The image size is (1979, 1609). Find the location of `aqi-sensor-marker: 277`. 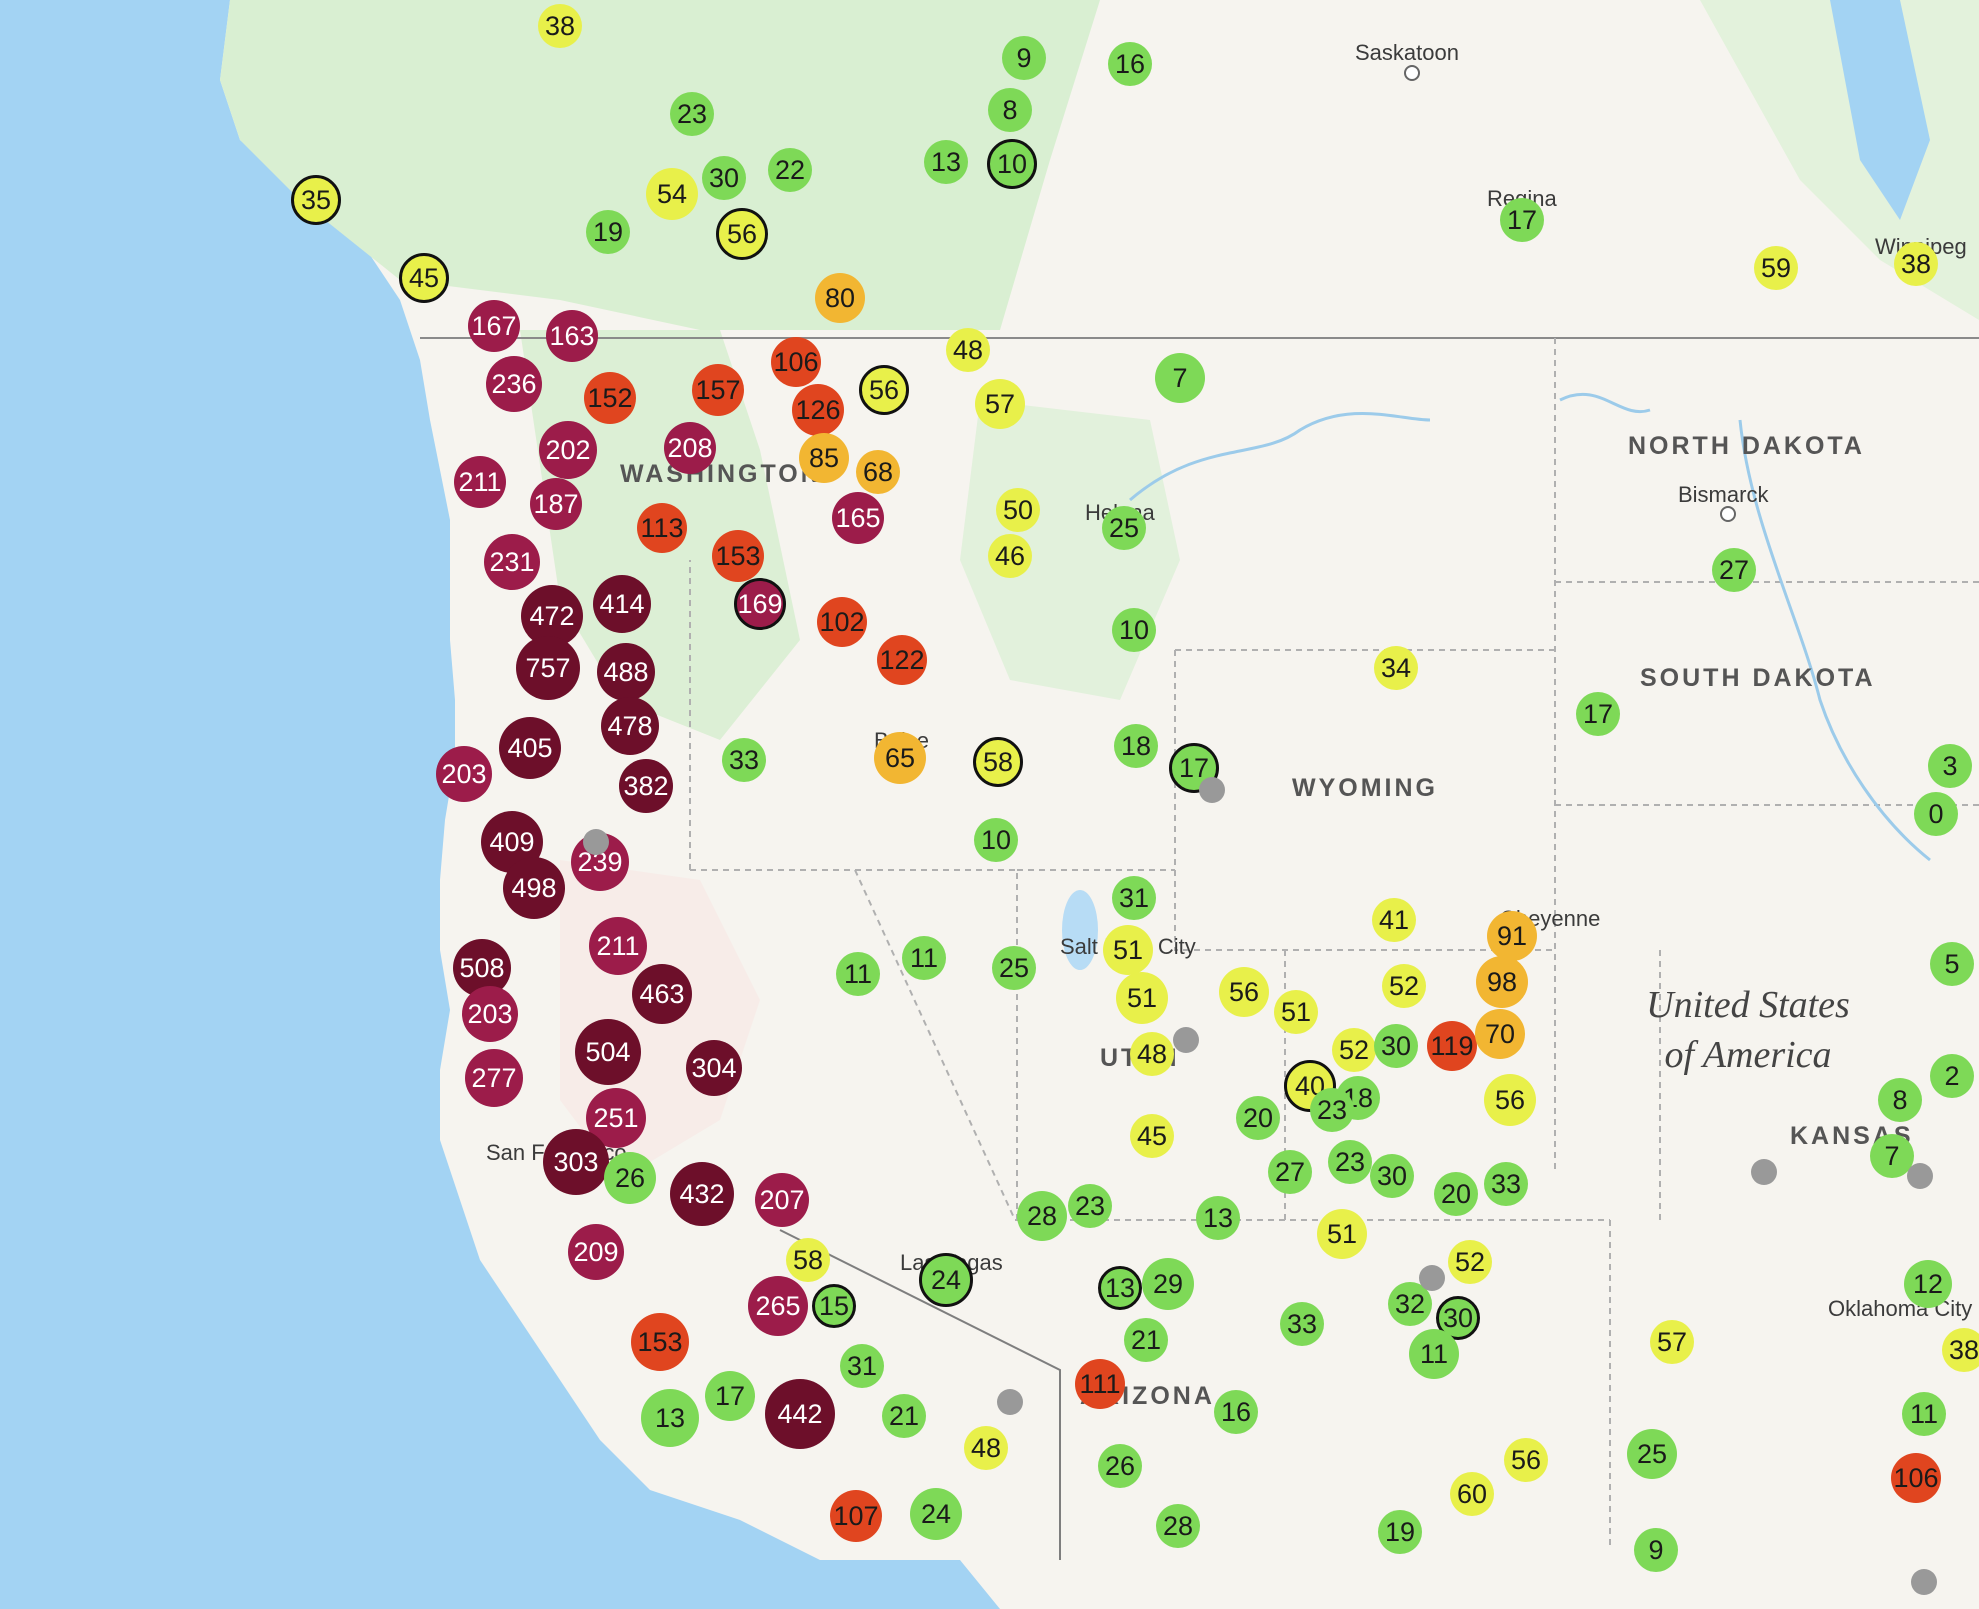

aqi-sensor-marker: 277 is located at coordinates (494, 1078).